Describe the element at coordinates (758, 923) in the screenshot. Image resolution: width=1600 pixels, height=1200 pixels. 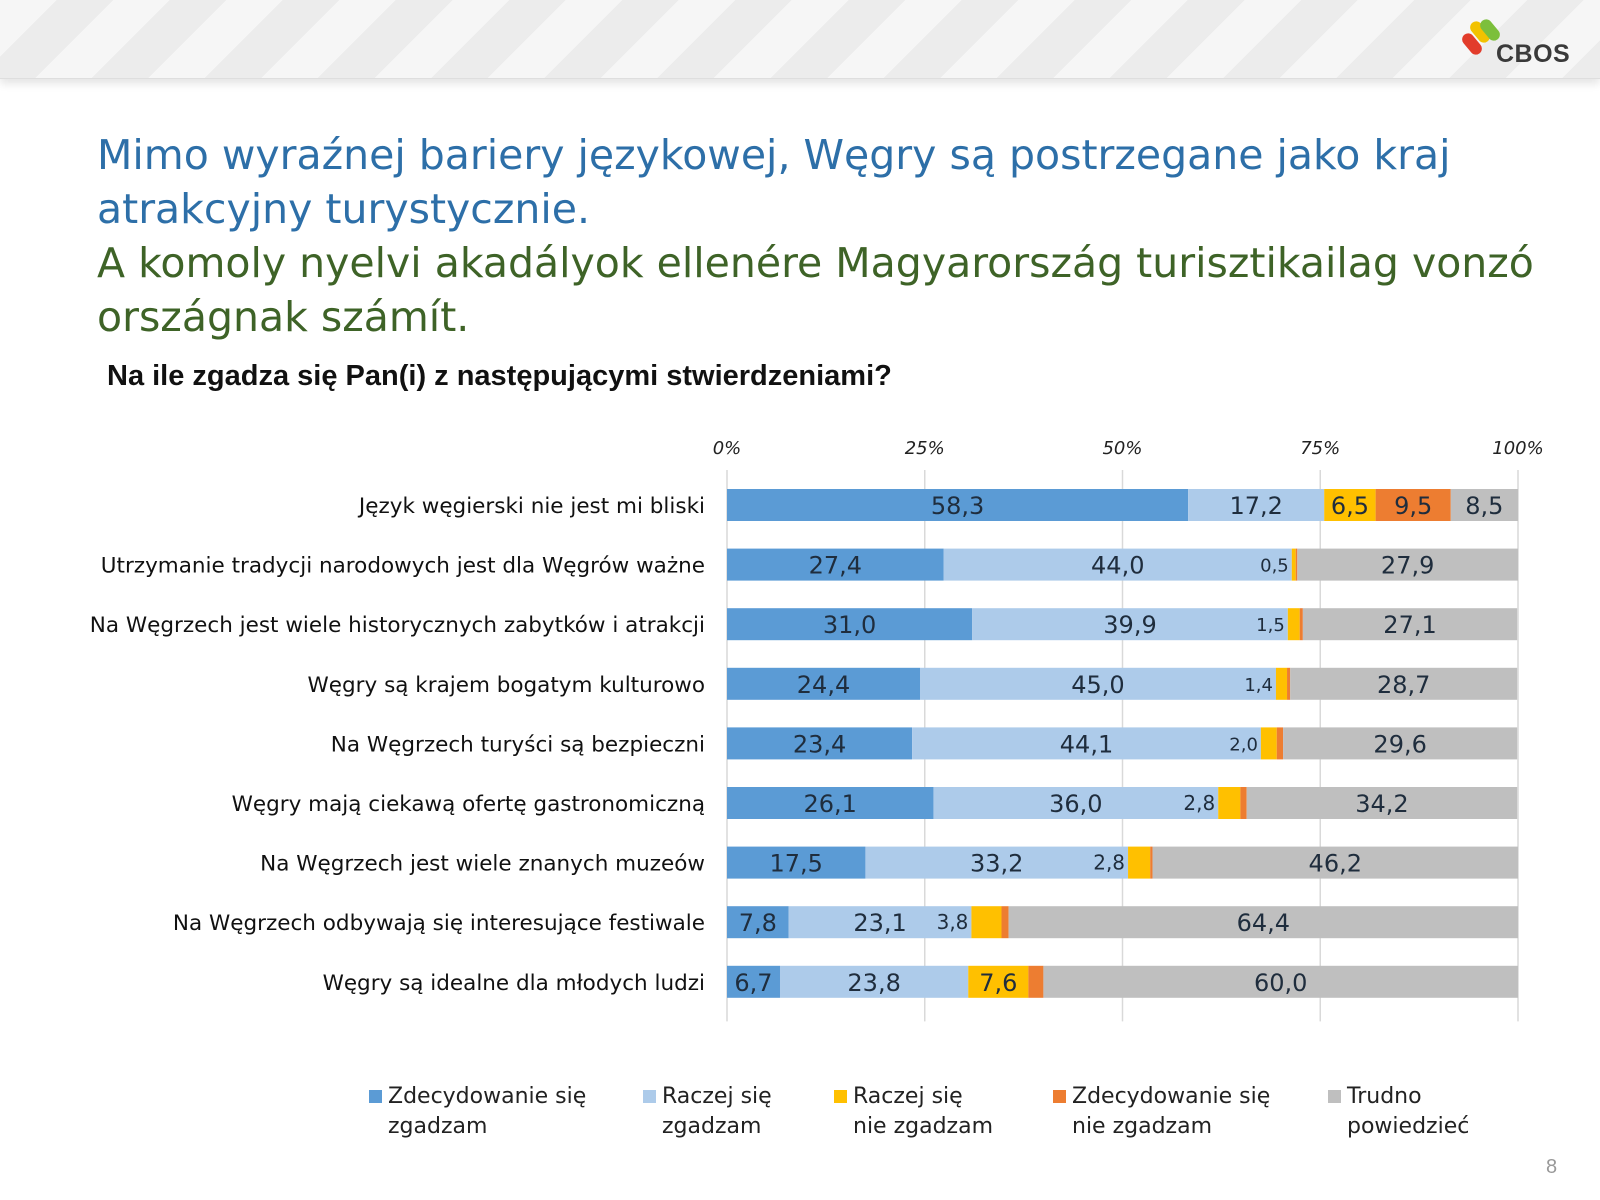
I see `data-label: 7,8` at that location.